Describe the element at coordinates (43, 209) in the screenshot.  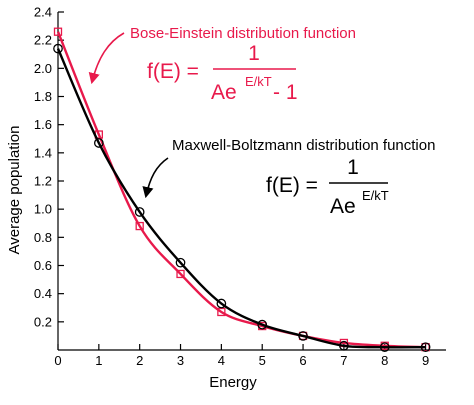
I see `y-tick-label: 1.0` at that location.